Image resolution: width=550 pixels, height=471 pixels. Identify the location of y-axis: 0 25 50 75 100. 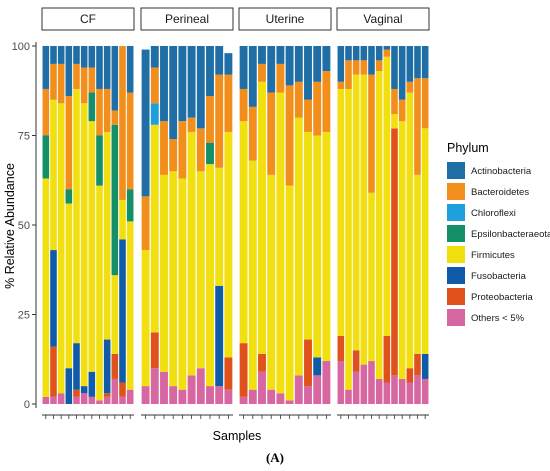
(24, 226).